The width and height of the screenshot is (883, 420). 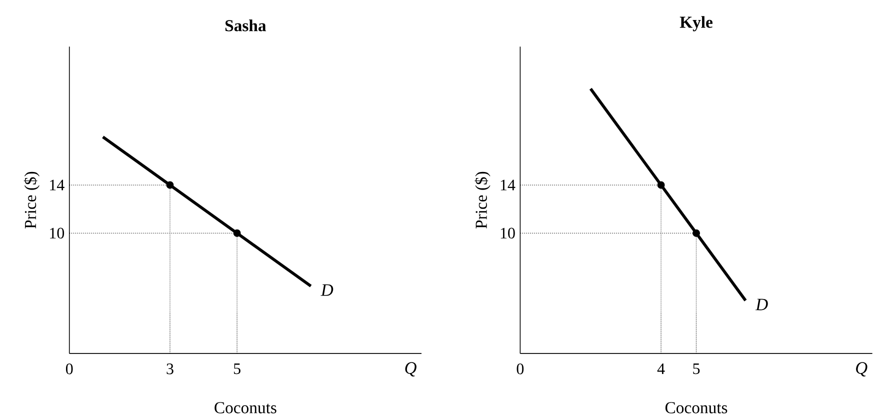 I want to click on x-tick-label: 3, so click(x=170, y=368).